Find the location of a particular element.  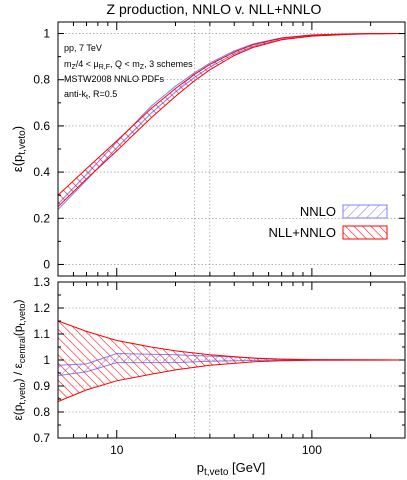

bottom-bands is located at coordinates (231, 361).